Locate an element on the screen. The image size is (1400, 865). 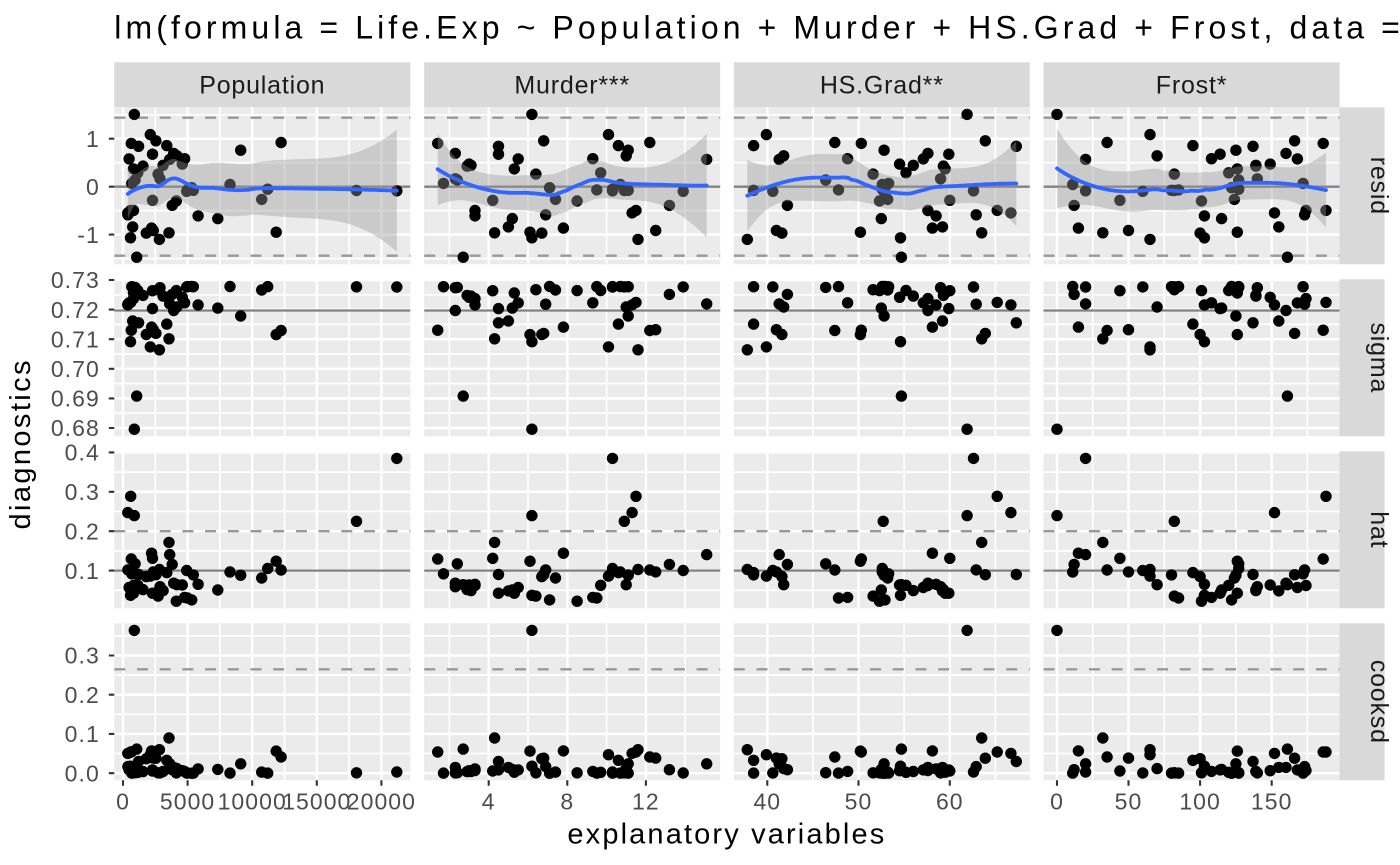
svg-text: Murder*** is located at coordinates (572, 86).